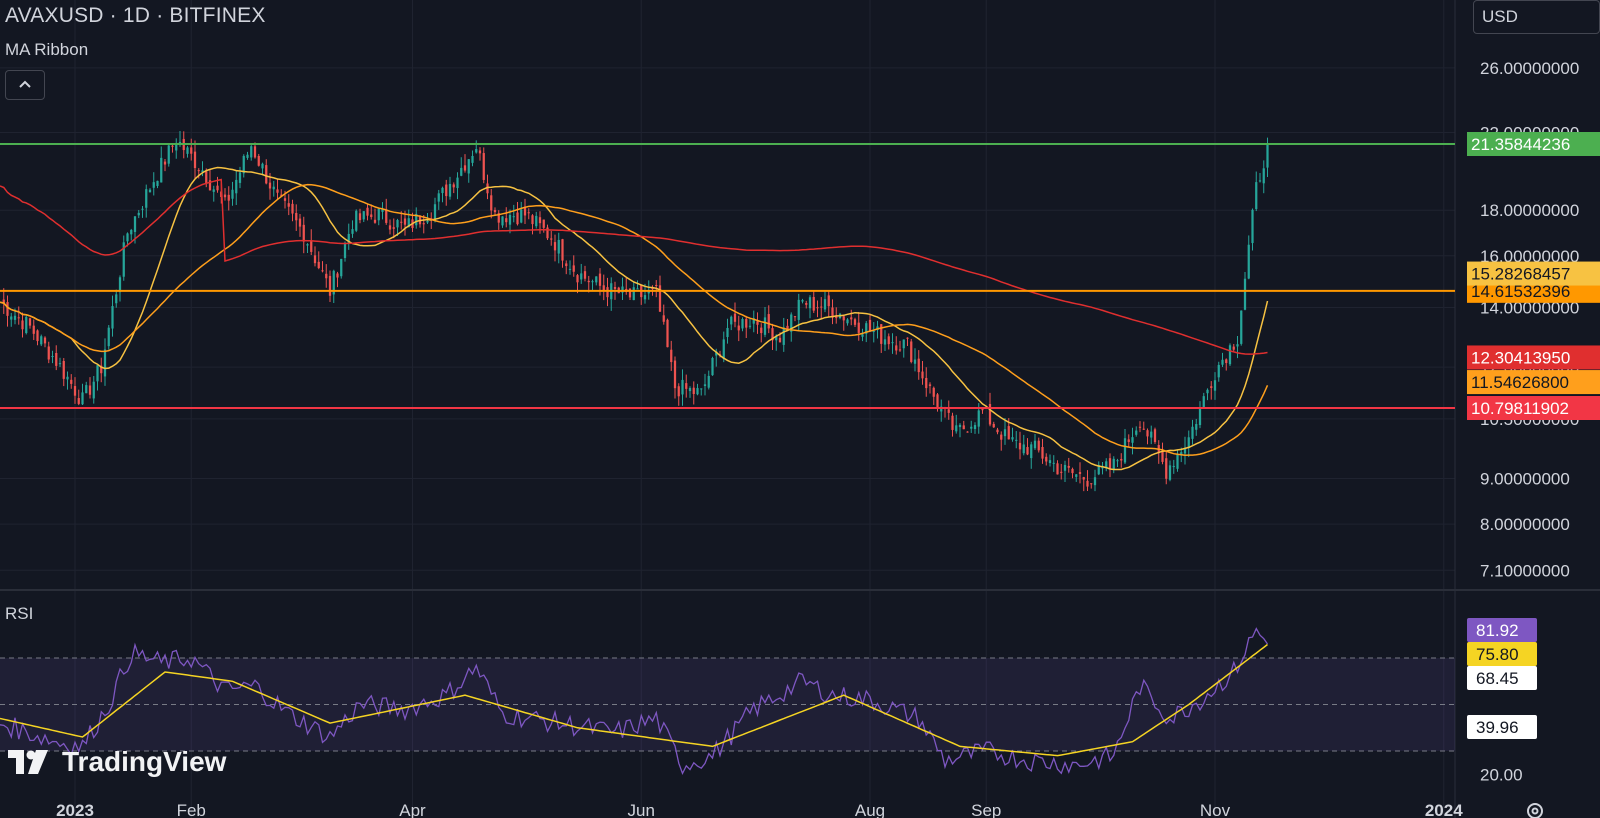  I want to click on price-line-tag-text: 21.35844236, so click(1520, 144).